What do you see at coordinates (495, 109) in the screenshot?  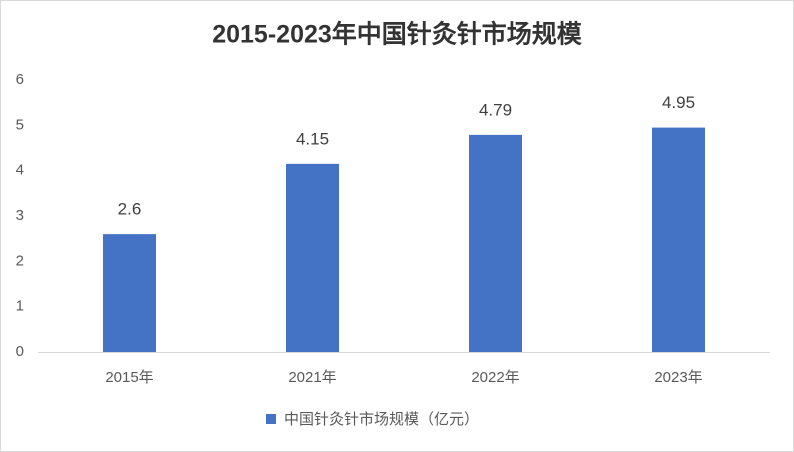 I see `data-label: 4.79` at bounding box center [495, 109].